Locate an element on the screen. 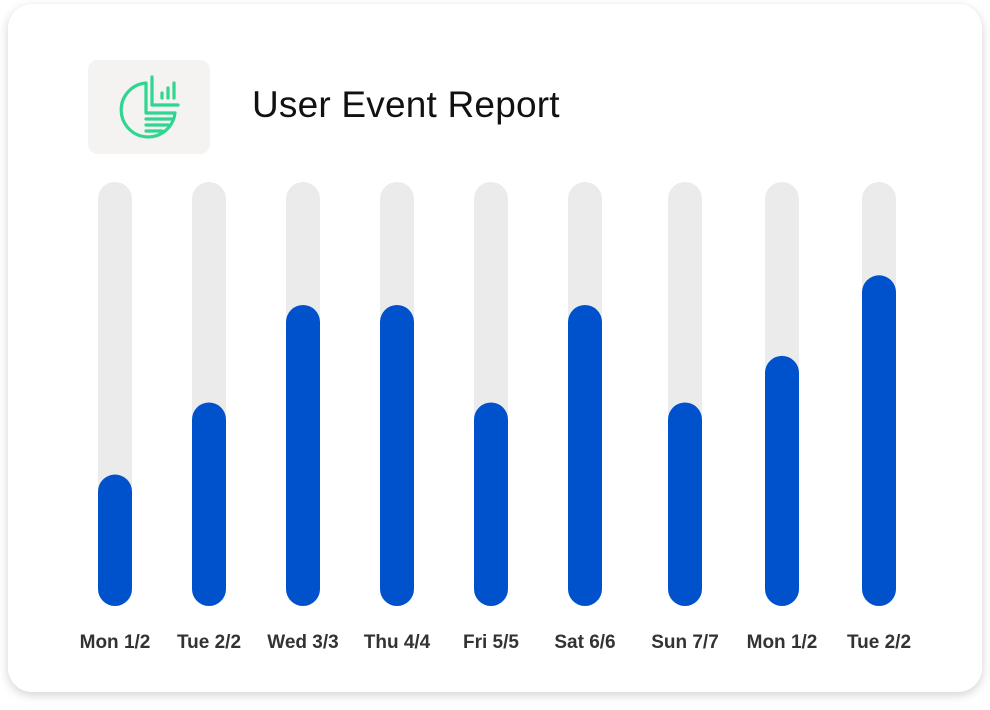 This screenshot has width=990, height=710. x-tick-label: Wed 3/3 is located at coordinates (302, 642).